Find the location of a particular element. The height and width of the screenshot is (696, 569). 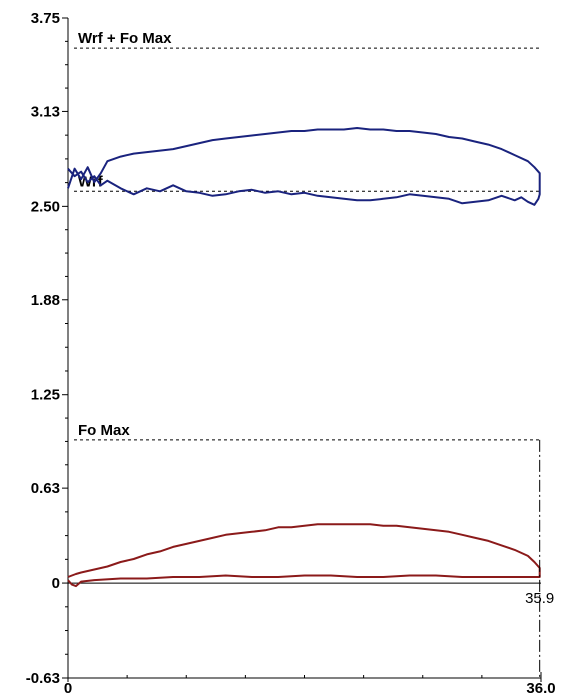

y-tick-label: 3.75 is located at coordinates (45, 18).